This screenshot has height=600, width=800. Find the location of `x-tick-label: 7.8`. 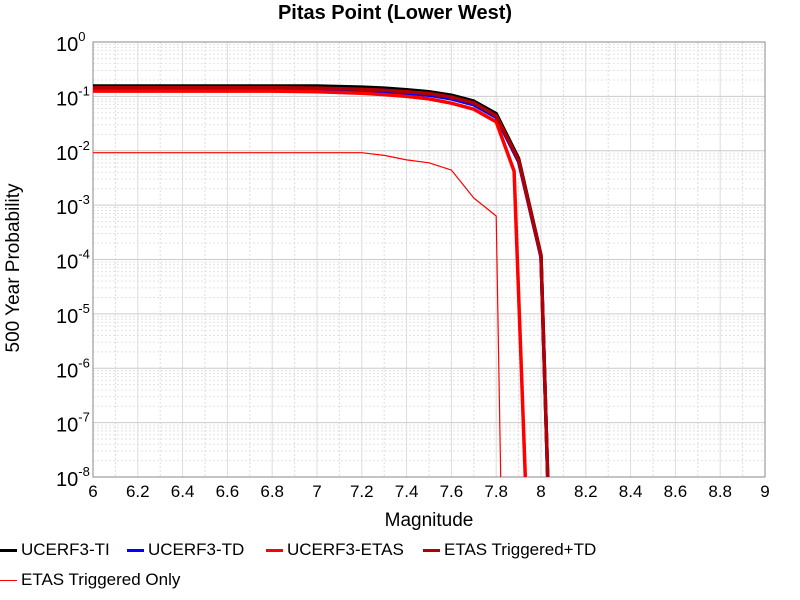

x-tick-label: 7.8 is located at coordinates (496, 491).